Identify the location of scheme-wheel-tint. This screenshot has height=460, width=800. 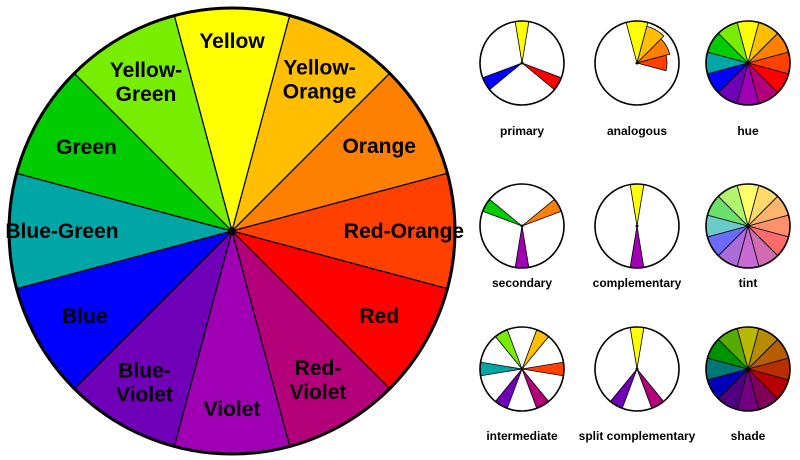
(748, 226).